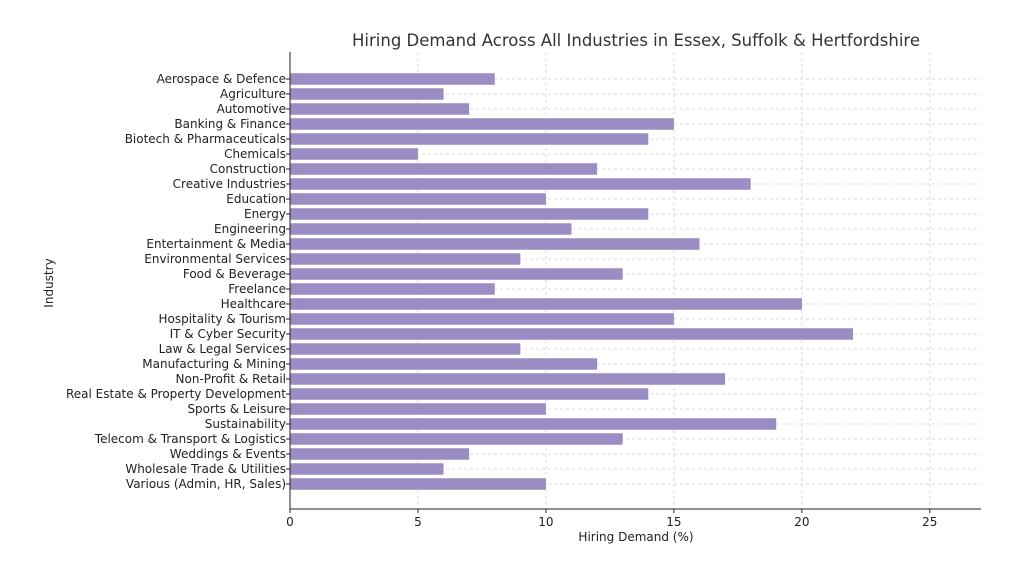 The height and width of the screenshot is (576, 1024). I want to click on category-label: Sports & Leisure, so click(236, 409).